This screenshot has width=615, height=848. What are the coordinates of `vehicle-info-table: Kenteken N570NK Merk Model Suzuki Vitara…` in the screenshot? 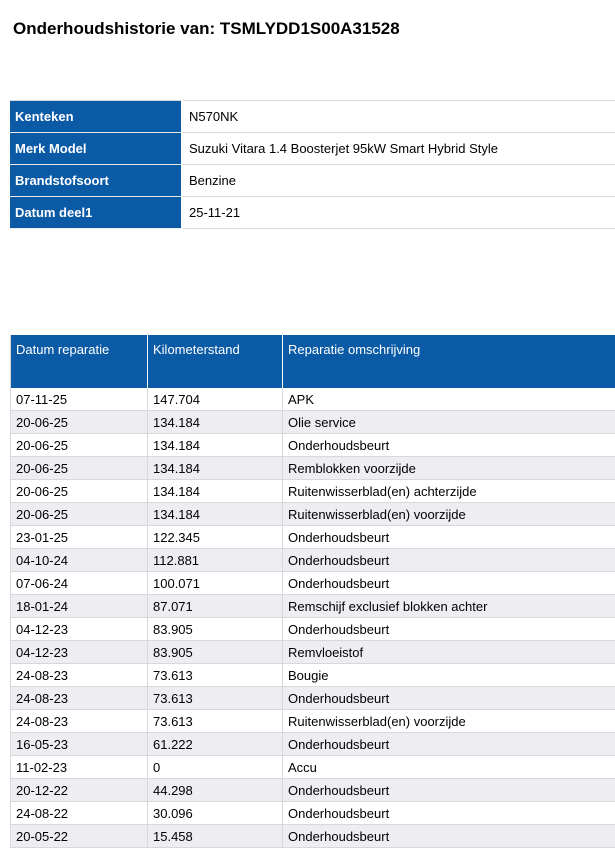 It's located at (312, 164).